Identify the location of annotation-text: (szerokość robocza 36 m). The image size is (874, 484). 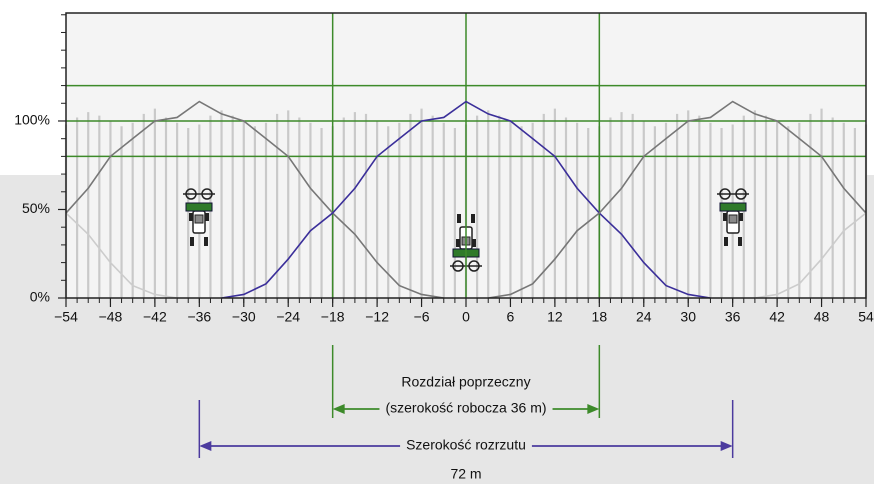
(465, 408).